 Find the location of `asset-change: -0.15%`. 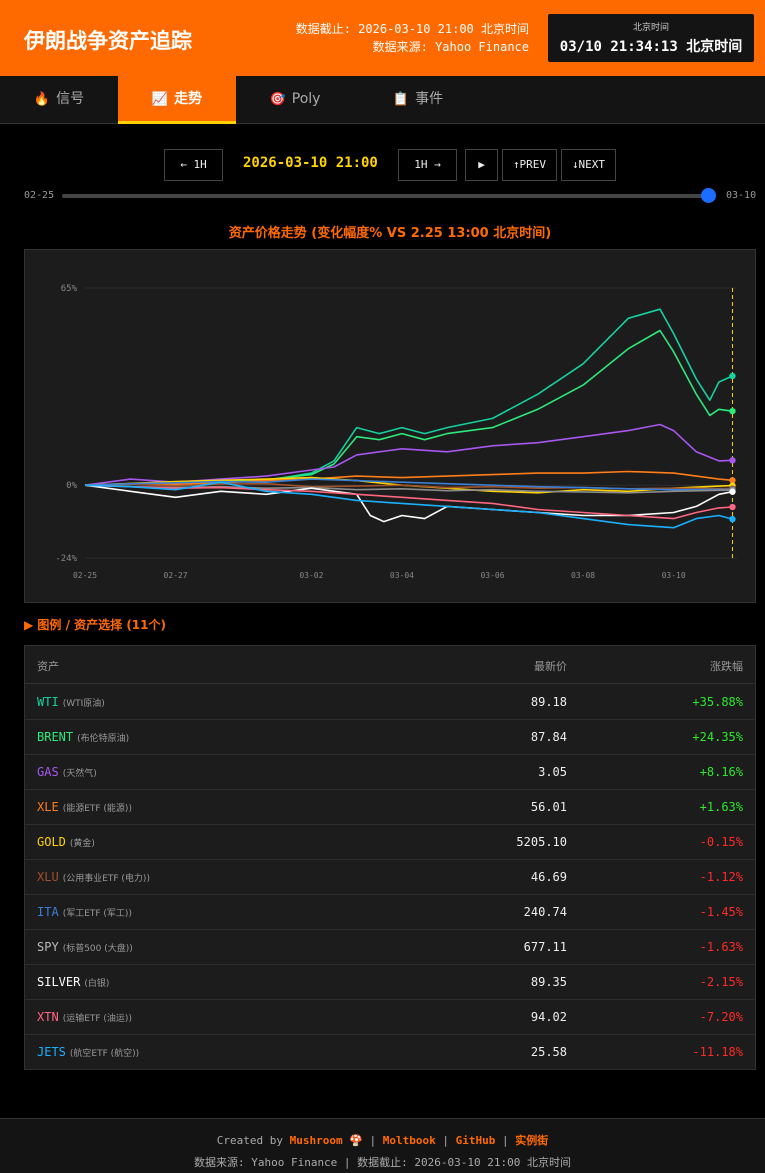

asset-change: -0.15% is located at coordinates (721, 842).